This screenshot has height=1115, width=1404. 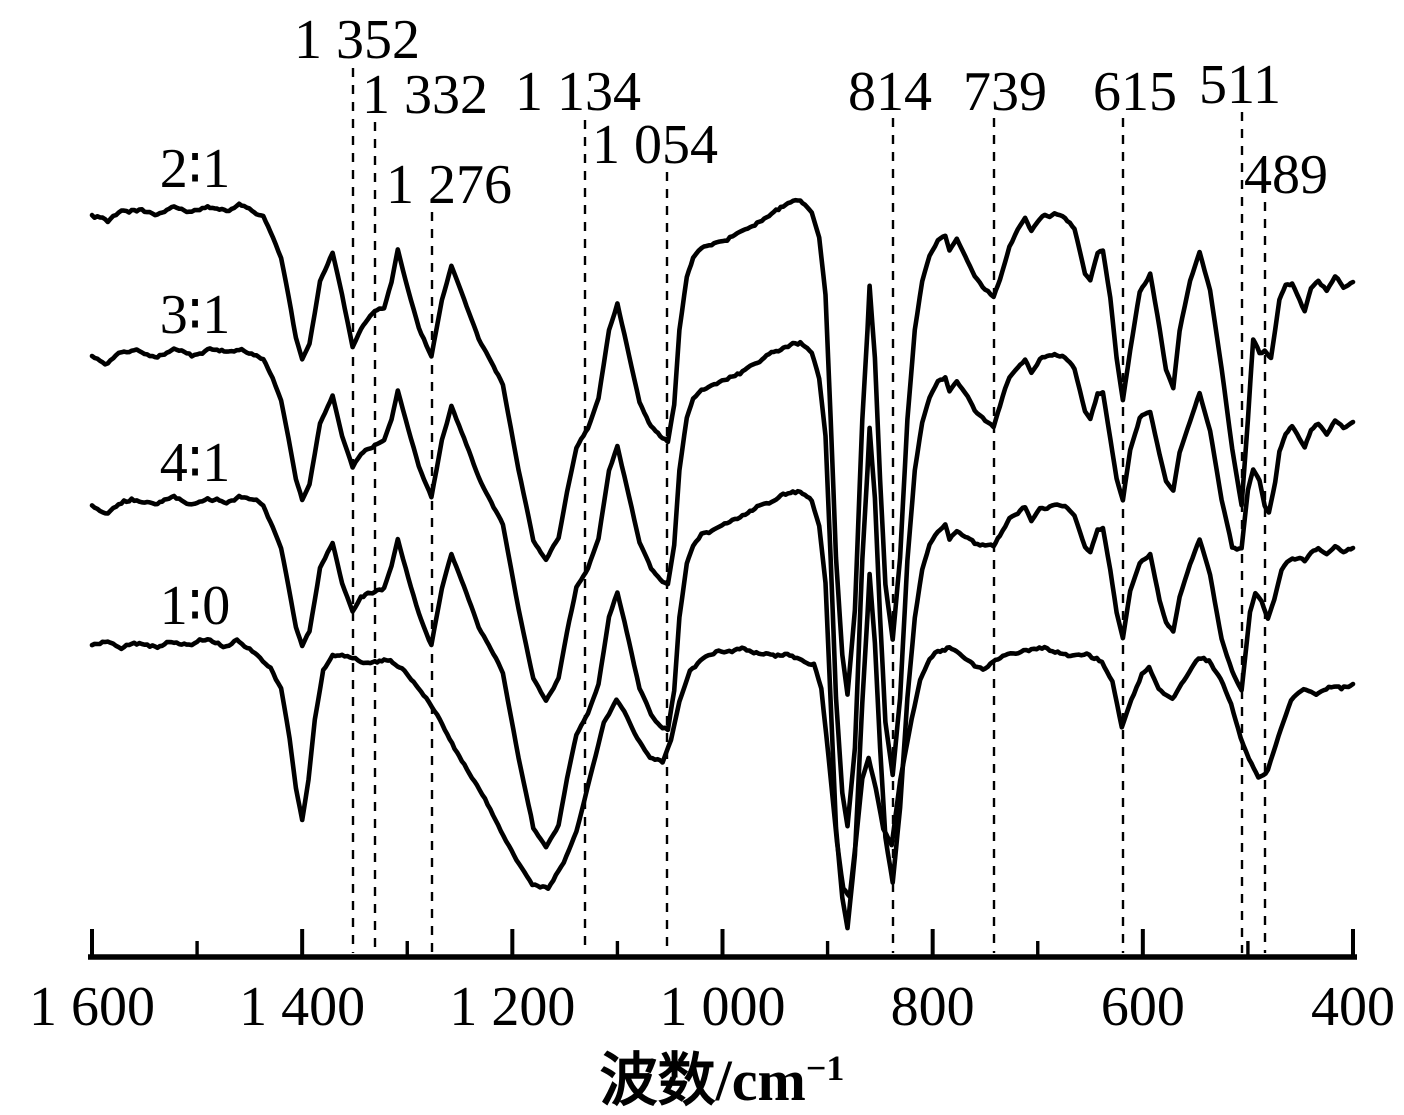 What do you see at coordinates (512, 1007) in the screenshot?
I see `x-axis-tick-label-1200: 1 200` at bounding box center [512, 1007].